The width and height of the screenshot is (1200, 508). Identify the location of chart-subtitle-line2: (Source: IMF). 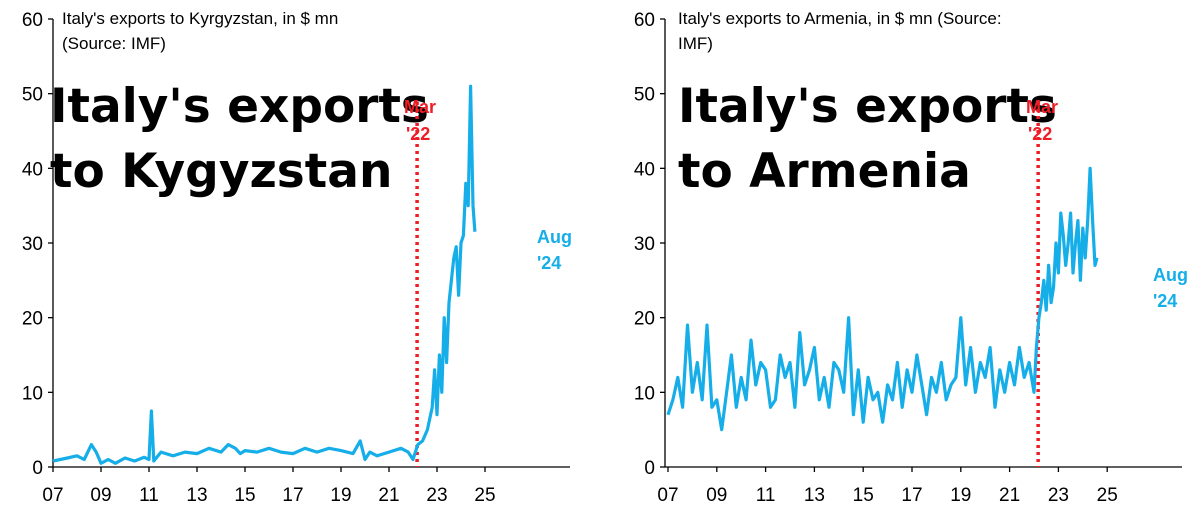
(114, 43).